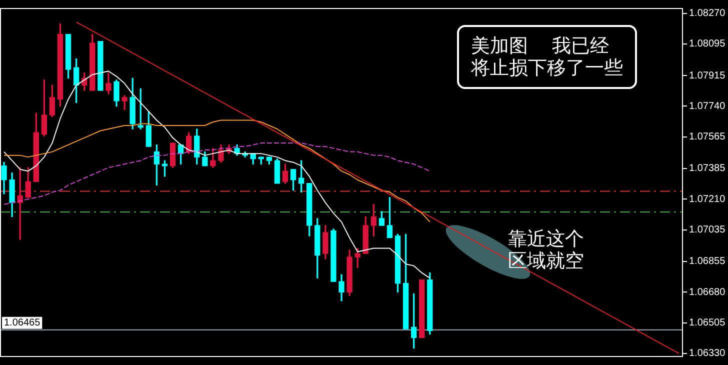 Image resolution: width=728 pixels, height=365 pixels. I want to click on y-tick-label: 1.08270, so click(707, 14).